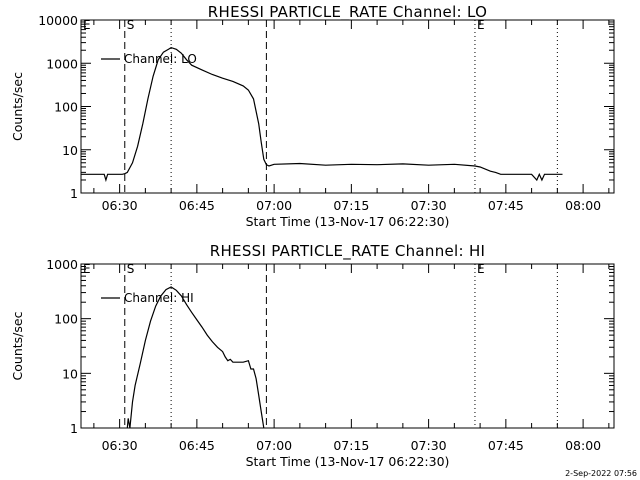 Image resolution: width=640 pixels, height=480 pixels. Describe the element at coordinates (58, 20) in the screenshot. I see `y-tick-label: 10000` at that location.